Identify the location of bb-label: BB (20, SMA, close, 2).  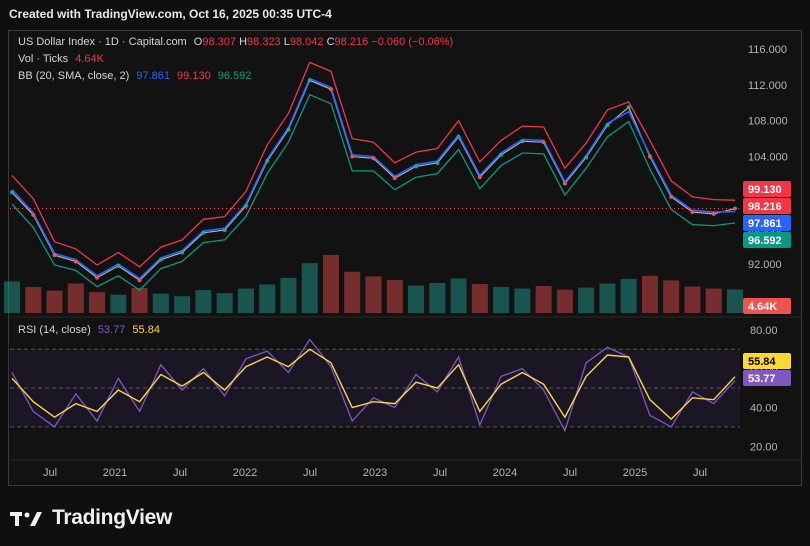
(74, 76).